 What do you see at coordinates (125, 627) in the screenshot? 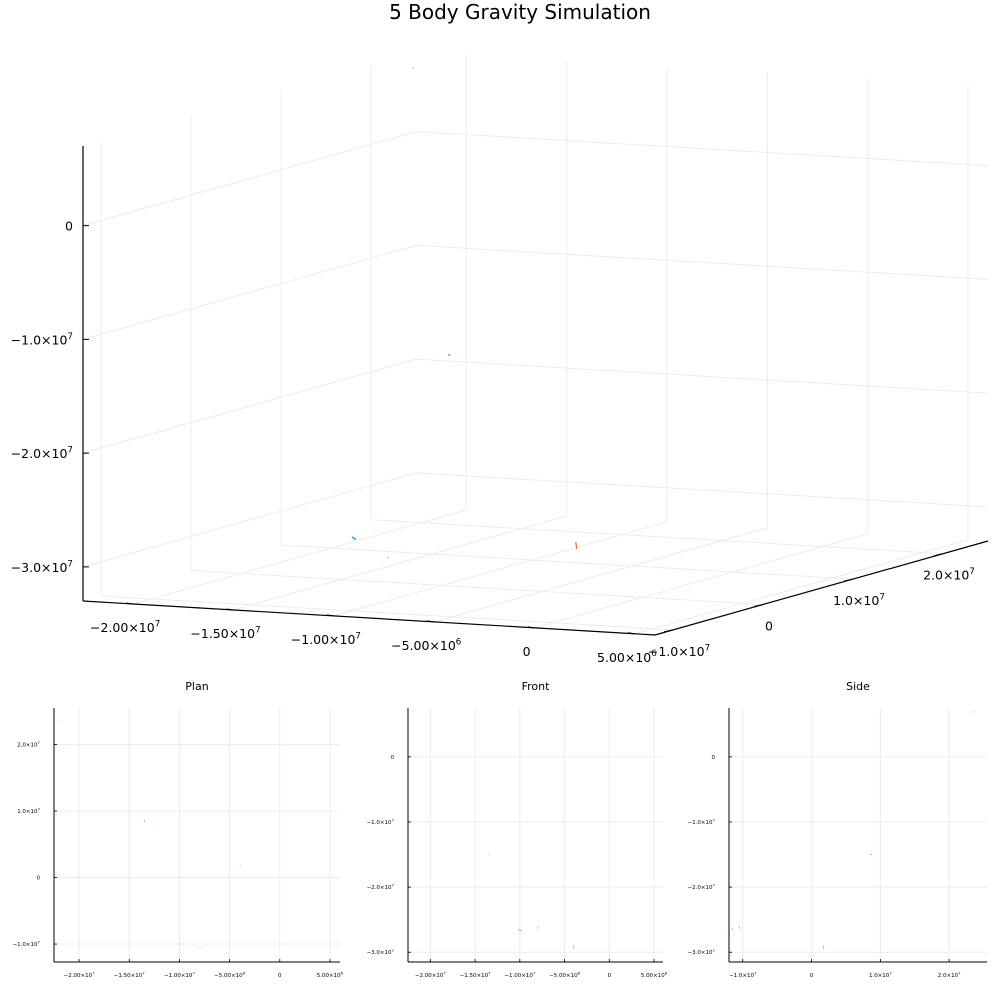
I see `x-tick-label-0: −2.00×107` at bounding box center [125, 627].